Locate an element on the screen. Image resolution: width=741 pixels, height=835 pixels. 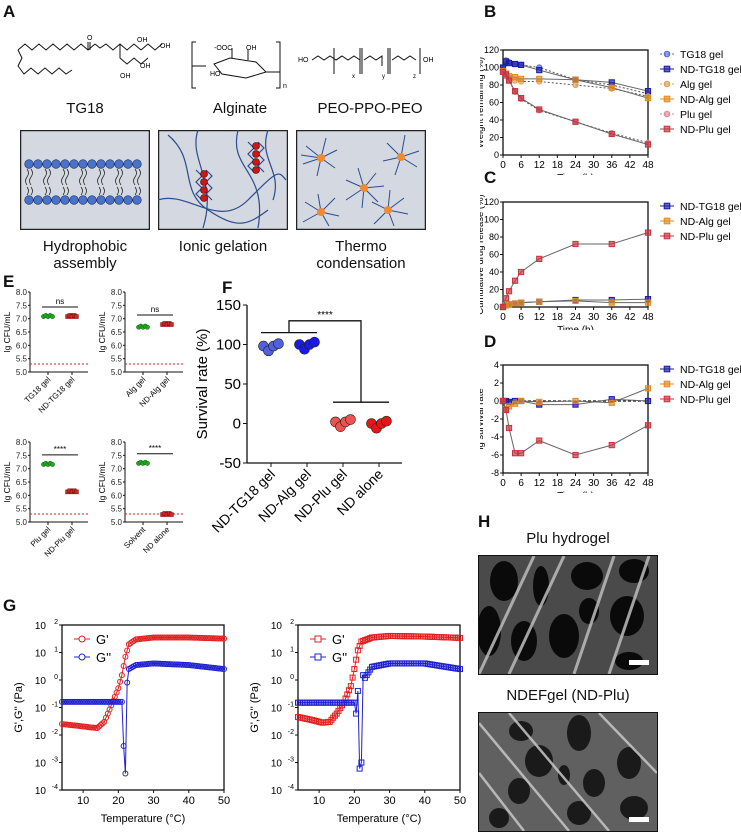
sem-image-plu-hydrogel is located at coordinates (568, 615).